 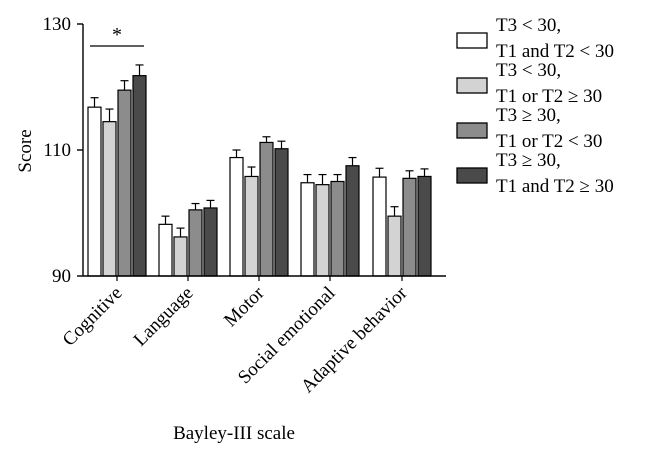 I want to click on legend-label-line2: T1 or T2 < 30, so click(x=549, y=141).